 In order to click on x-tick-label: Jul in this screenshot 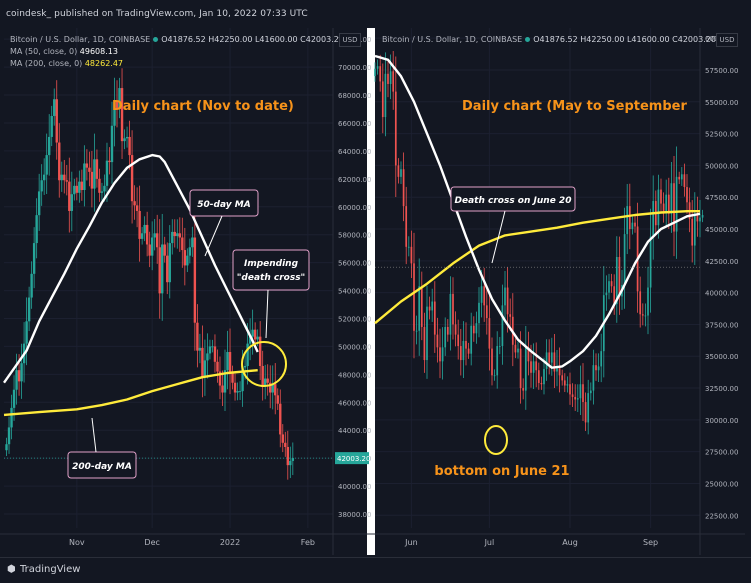, I will do `click(489, 542)`.